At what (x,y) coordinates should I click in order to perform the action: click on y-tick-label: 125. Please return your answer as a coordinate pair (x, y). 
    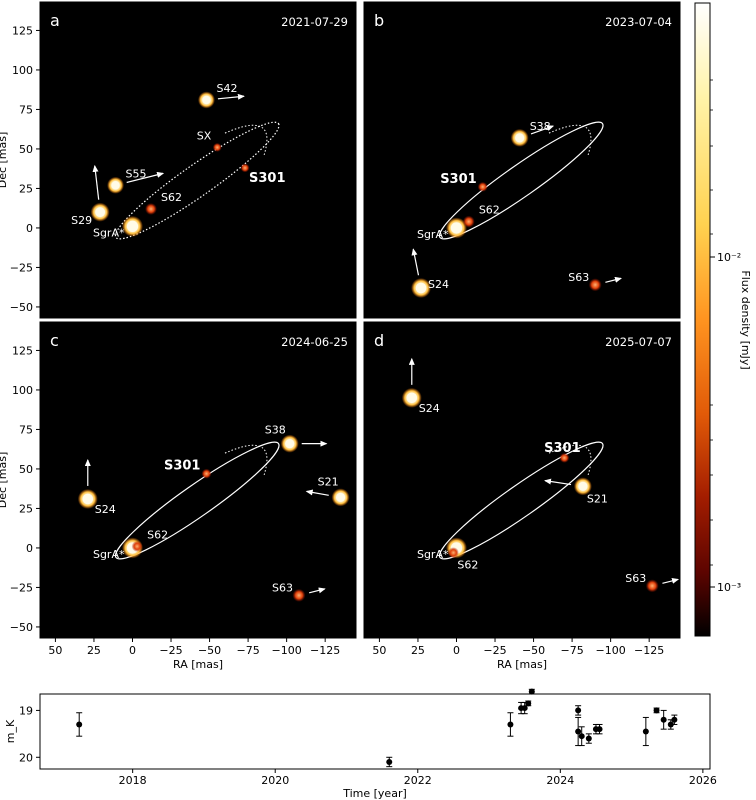
    Looking at the image, I should click on (22, 350).